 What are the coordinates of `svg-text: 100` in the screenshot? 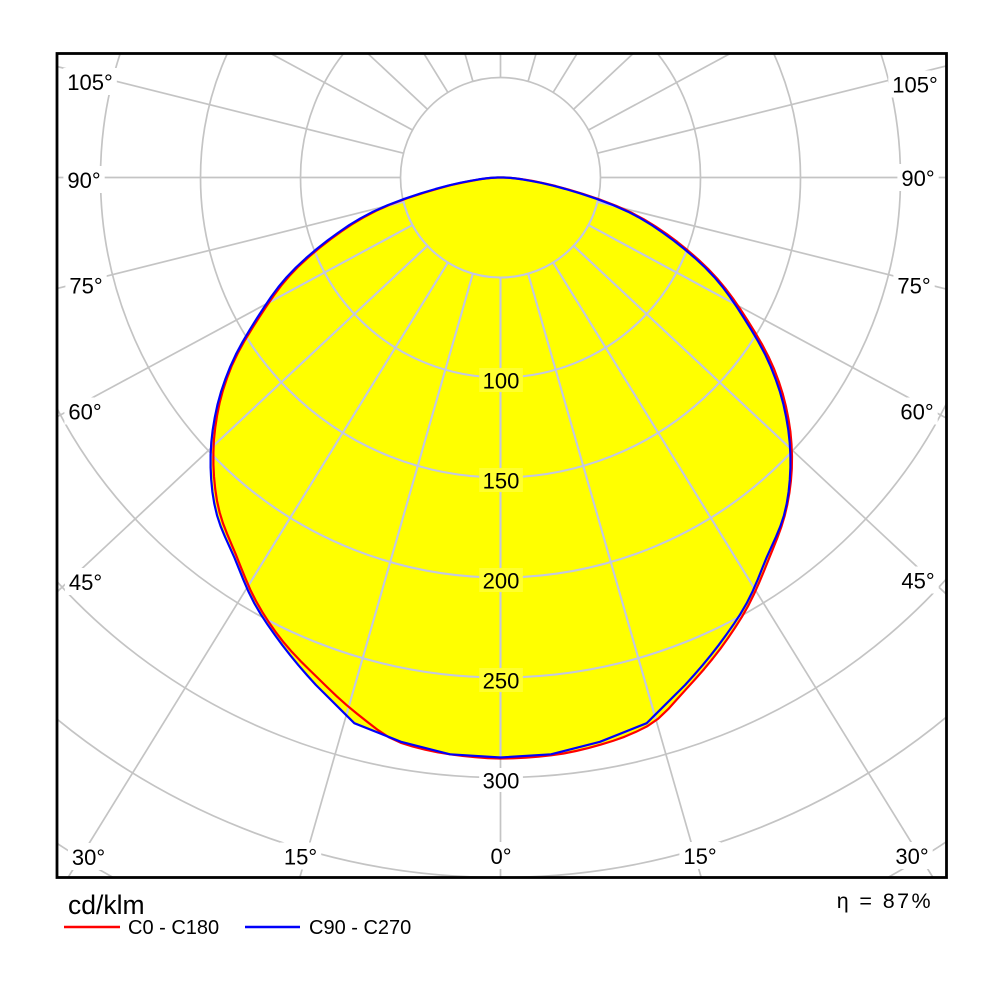 It's located at (501, 381).